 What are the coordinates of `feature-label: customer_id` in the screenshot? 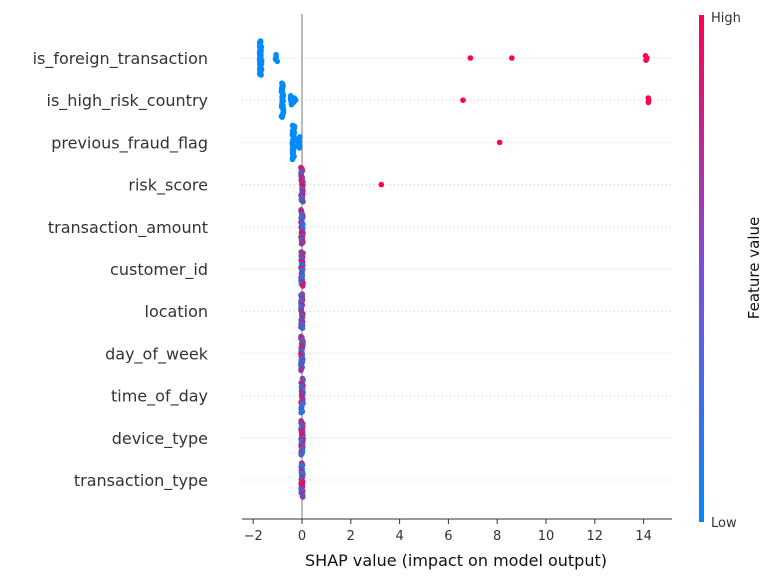 It's located at (159, 270).